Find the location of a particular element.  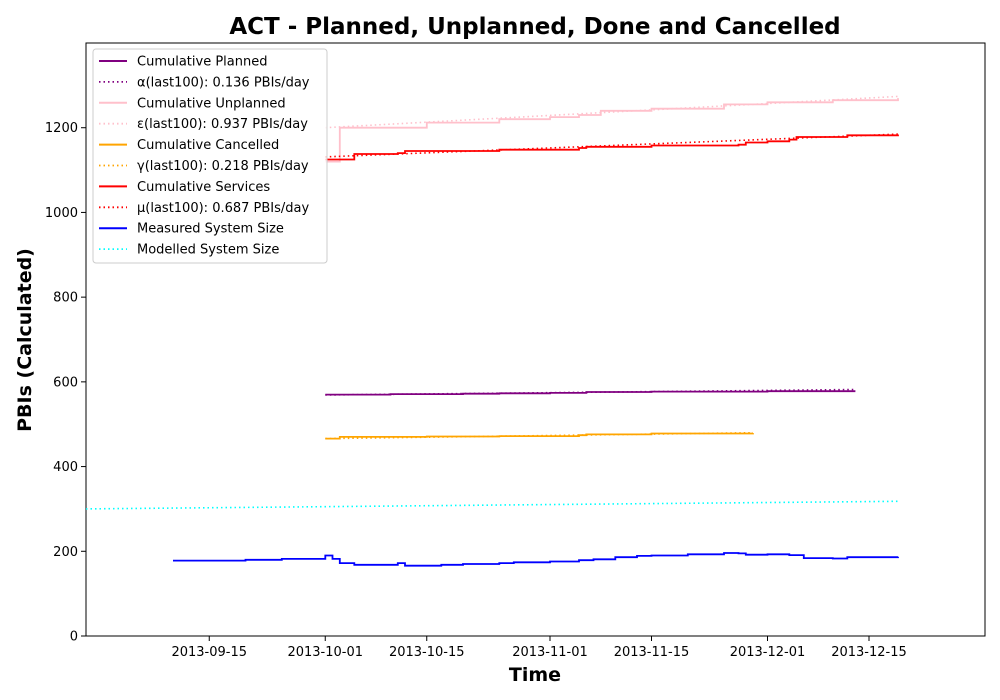

x-tick-label: 2013-10-01 is located at coordinates (325, 652).